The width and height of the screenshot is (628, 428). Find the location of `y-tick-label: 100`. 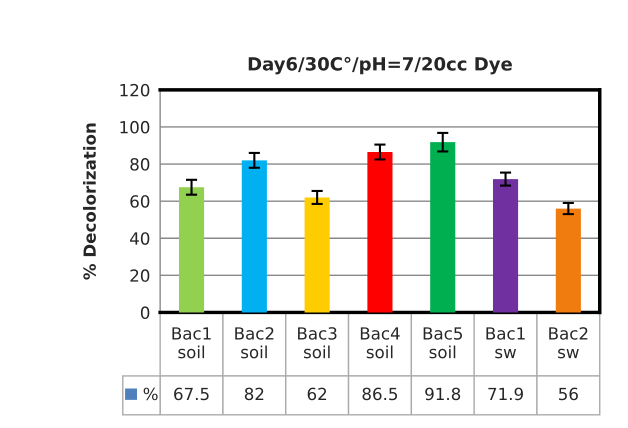

y-tick-label: 100 is located at coordinates (135, 127).